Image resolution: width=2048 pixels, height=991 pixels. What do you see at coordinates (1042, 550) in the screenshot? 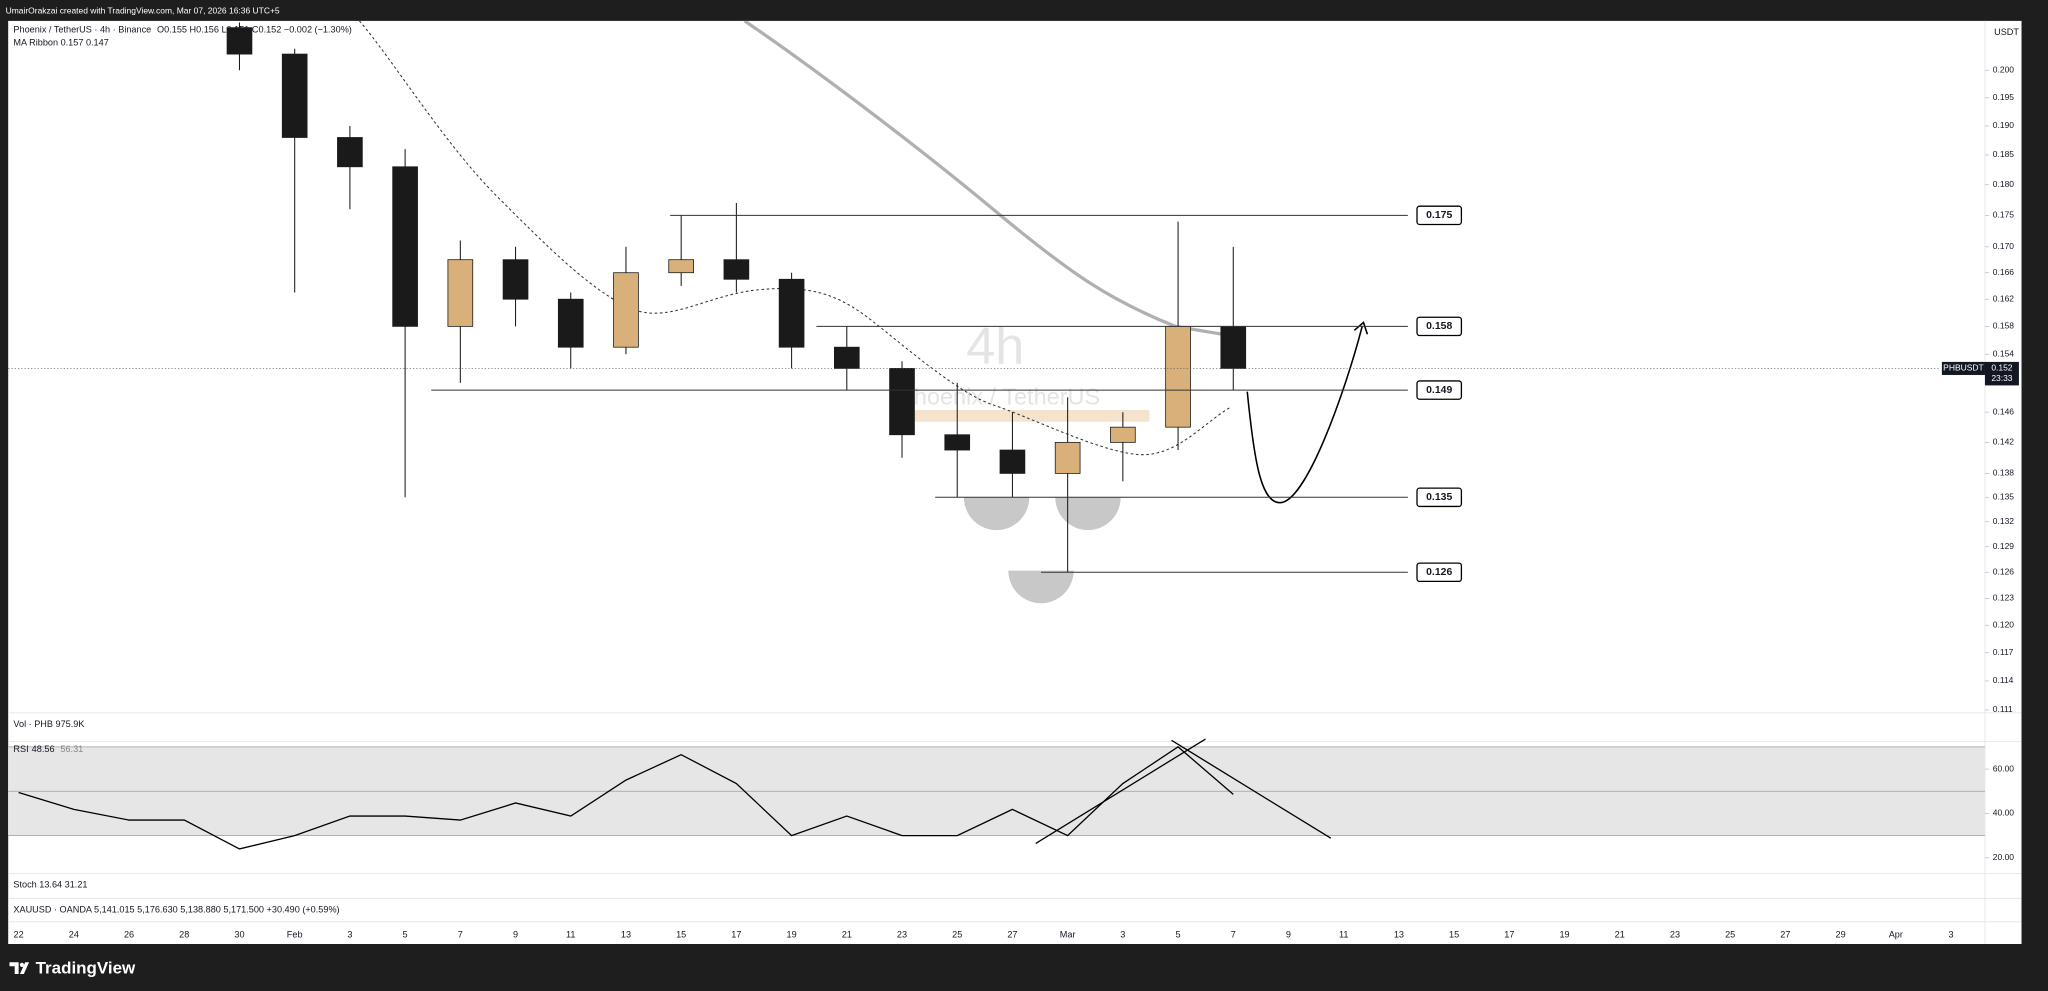
I see `pattern-shapes` at bounding box center [1042, 550].